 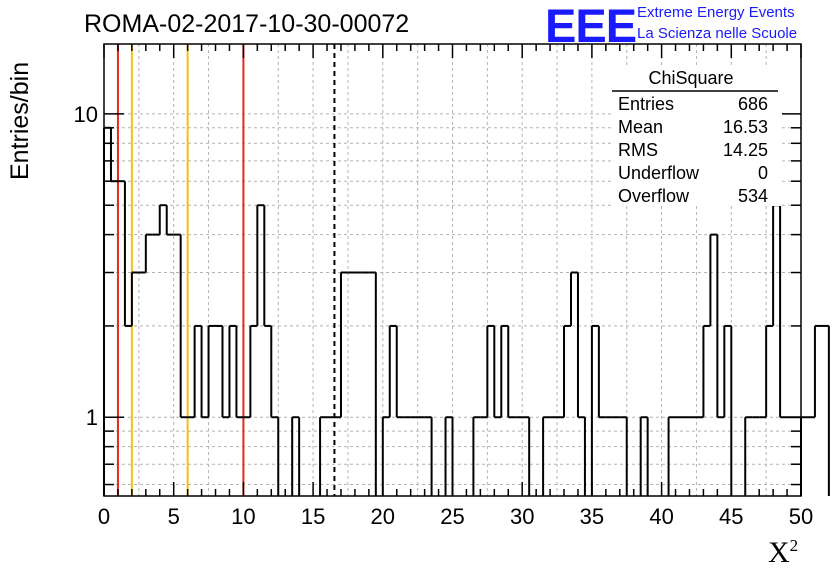 What do you see at coordinates (174, 516) in the screenshot?
I see `x-tick-label: 5` at bounding box center [174, 516].